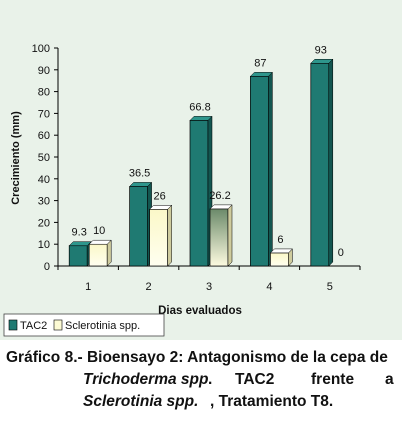 This screenshot has height=445, width=402. I want to click on data-label: 93, so click(321, 50).